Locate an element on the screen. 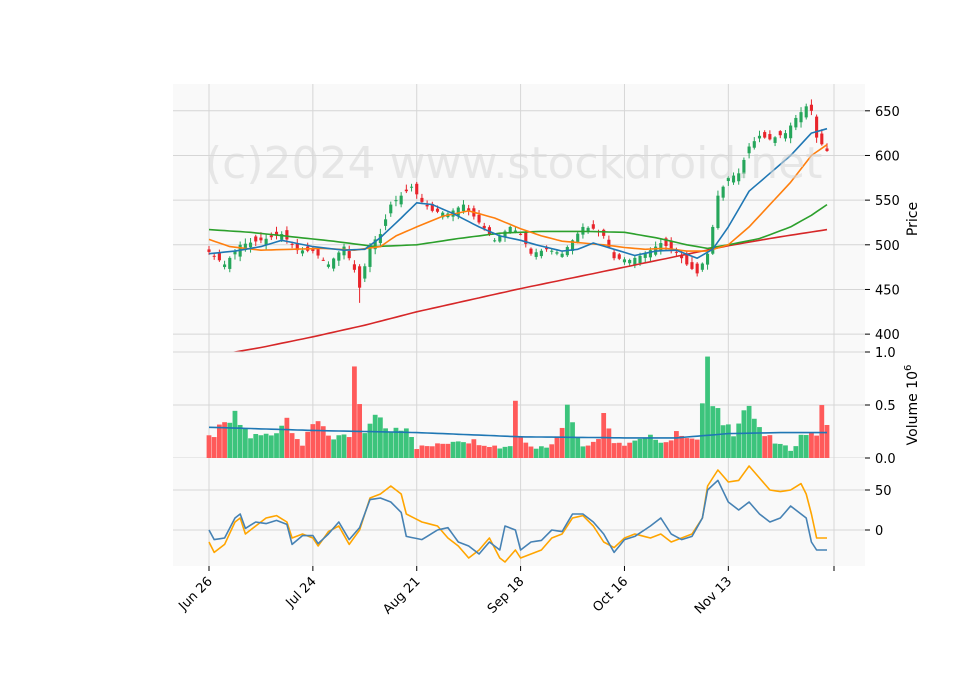  price-tick-label: 450 is located at coordinates (887, 290).